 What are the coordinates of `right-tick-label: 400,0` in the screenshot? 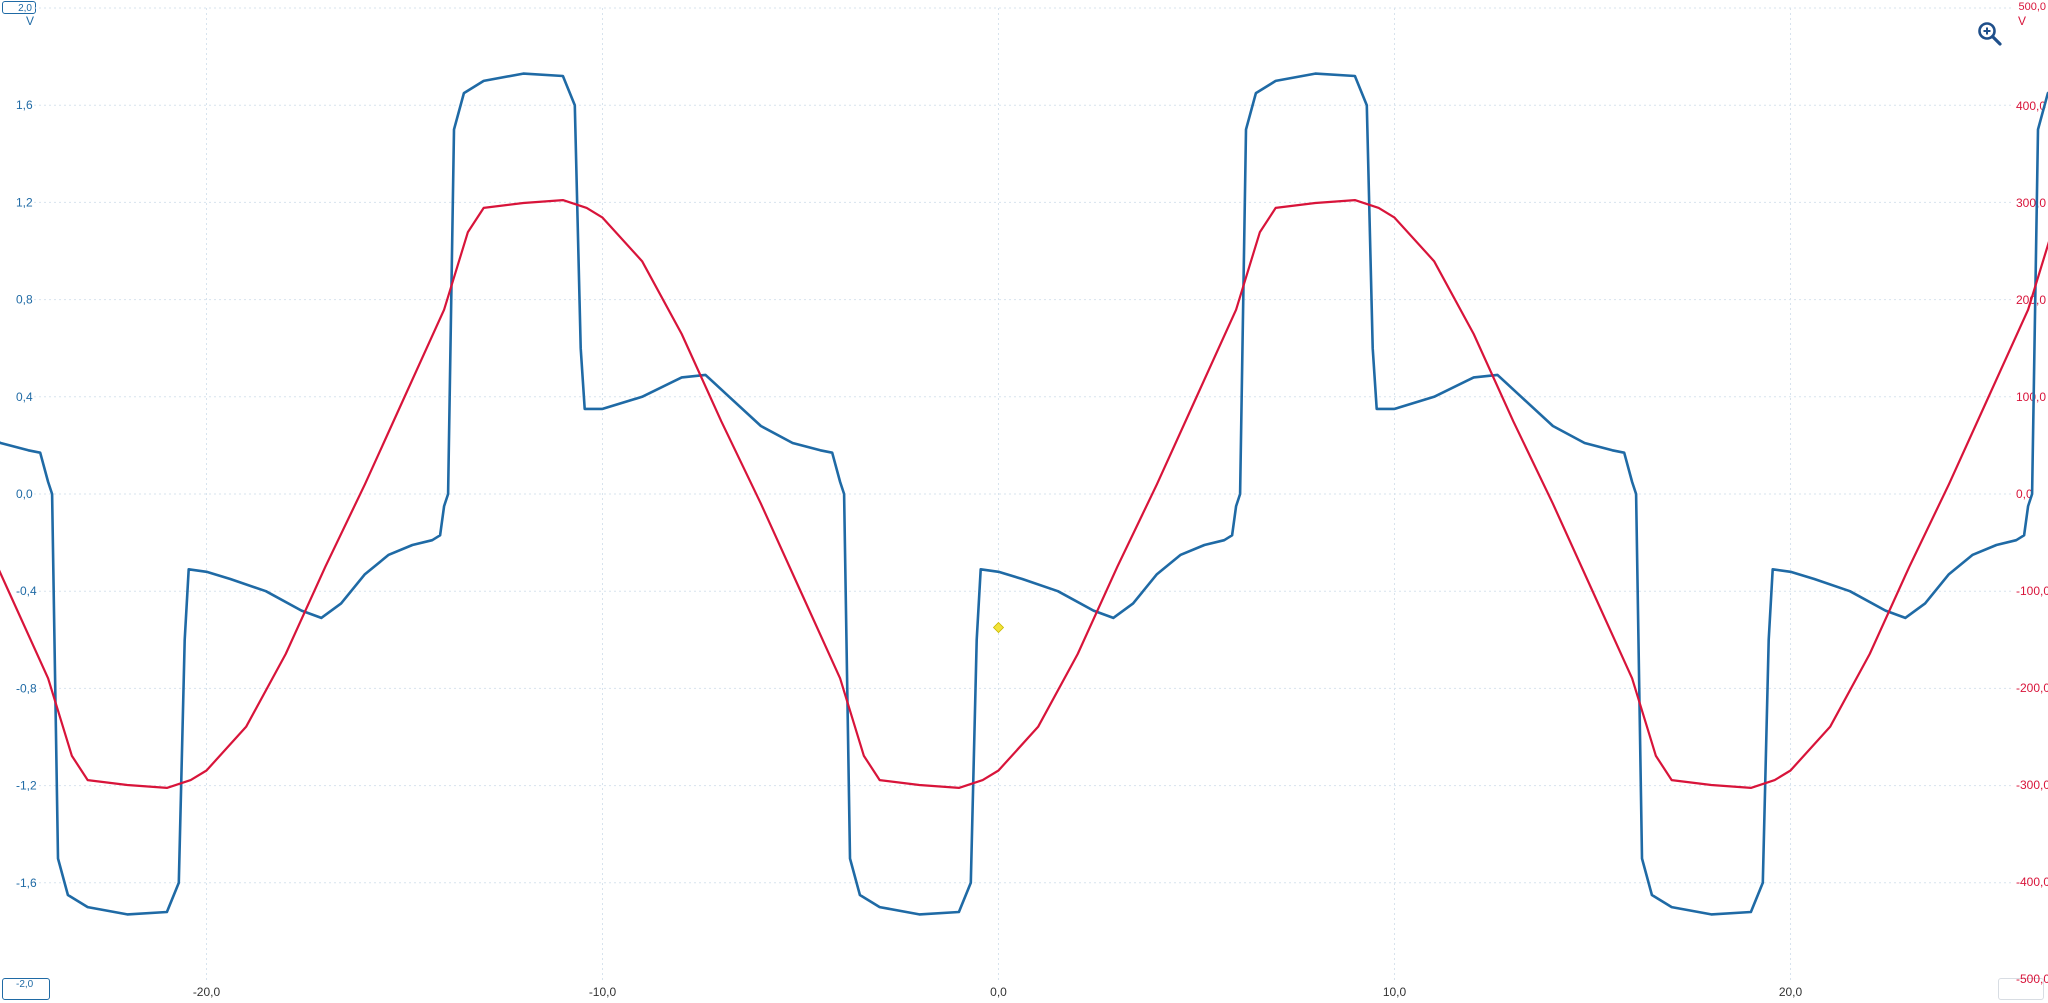 It's located at (2031, 106).